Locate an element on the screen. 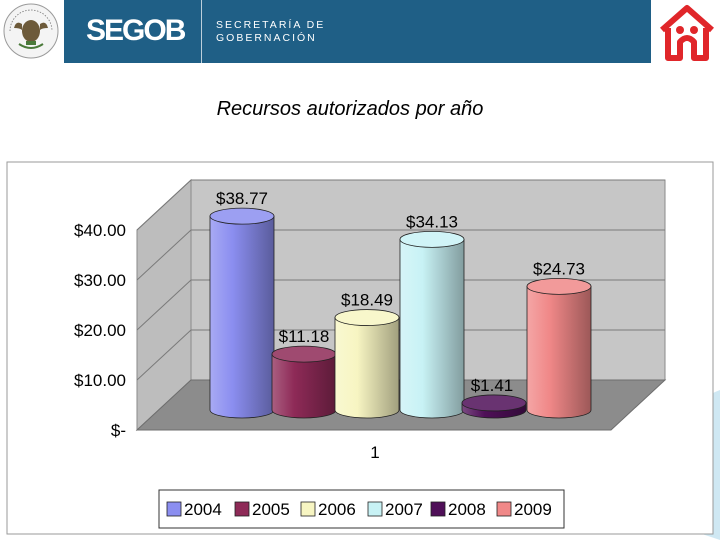 Image resolution: width=720 pixels, height=540 pixels. x-tick-label: 1 is located at coordinates (374, 452).